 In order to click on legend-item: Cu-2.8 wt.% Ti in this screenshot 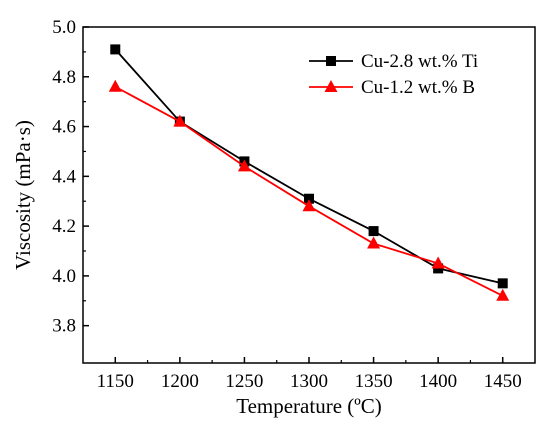, I will do `click(393, 61)`.